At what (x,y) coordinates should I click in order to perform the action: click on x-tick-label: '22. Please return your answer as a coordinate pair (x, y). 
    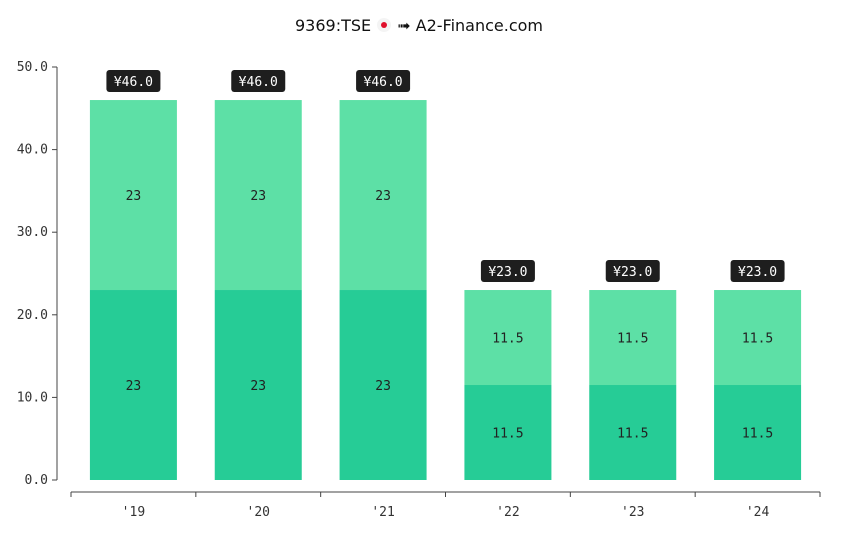
    Looking at the image, I should click on (507, 512).